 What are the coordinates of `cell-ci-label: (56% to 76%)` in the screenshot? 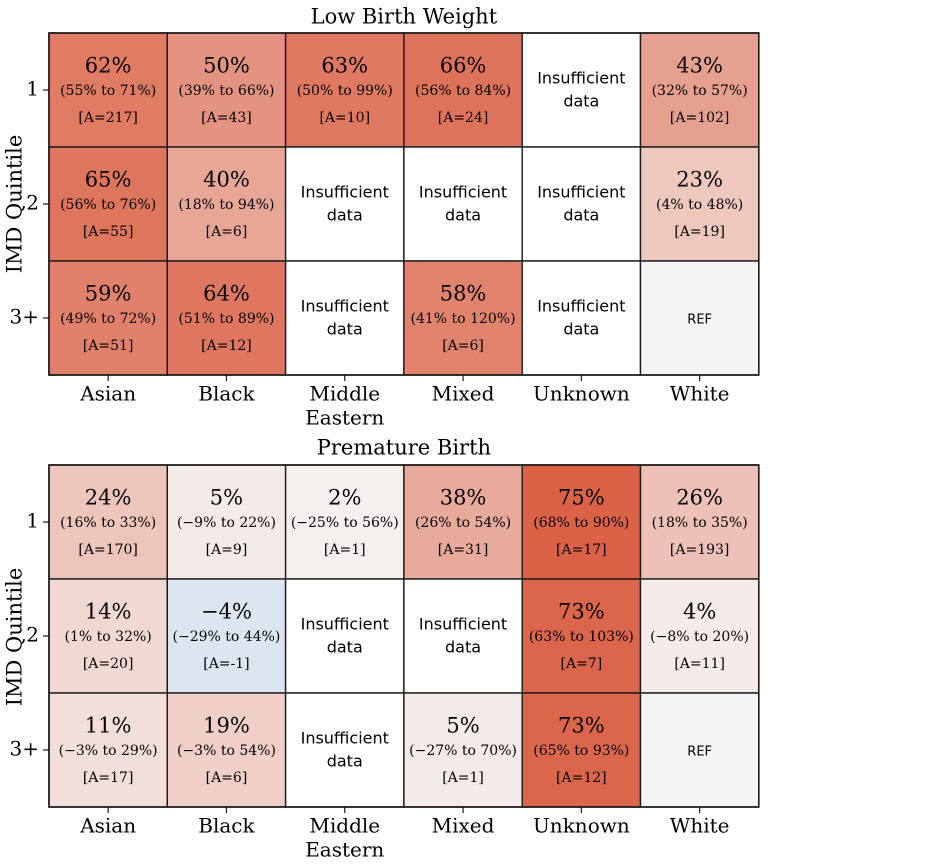 It's located at (108, 205).